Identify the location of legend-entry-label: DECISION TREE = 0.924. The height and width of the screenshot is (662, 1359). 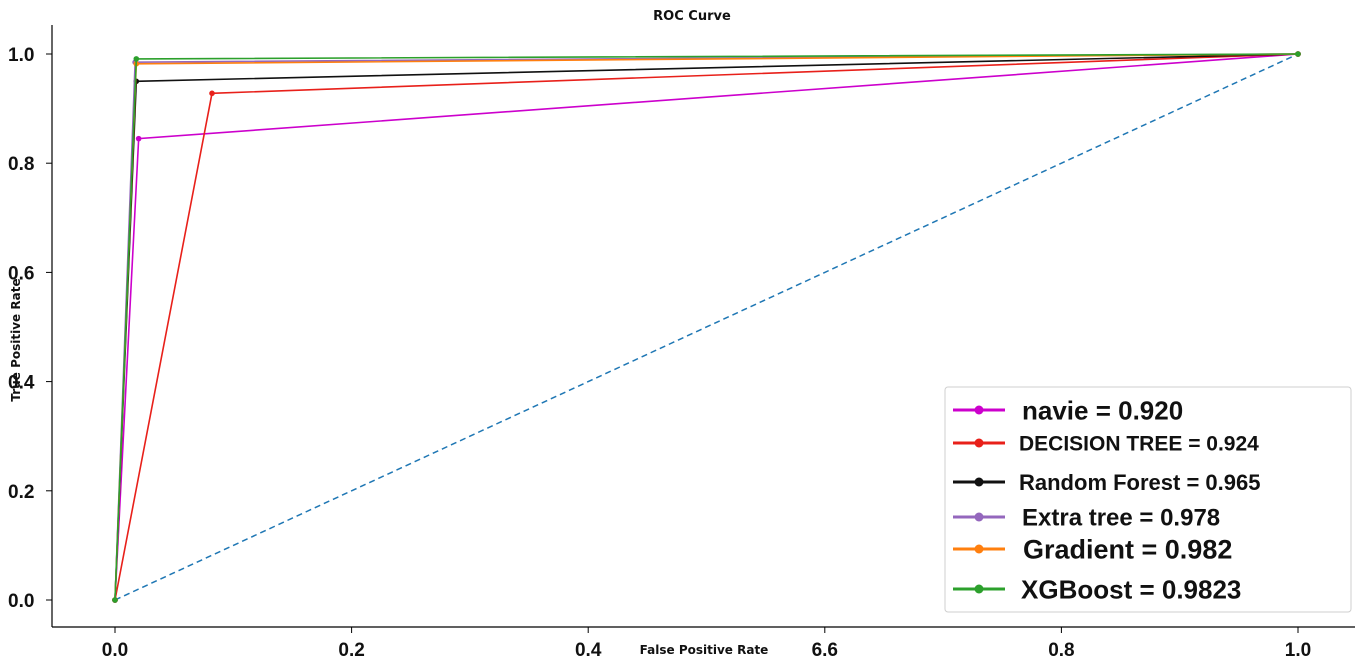
(1139, 444).